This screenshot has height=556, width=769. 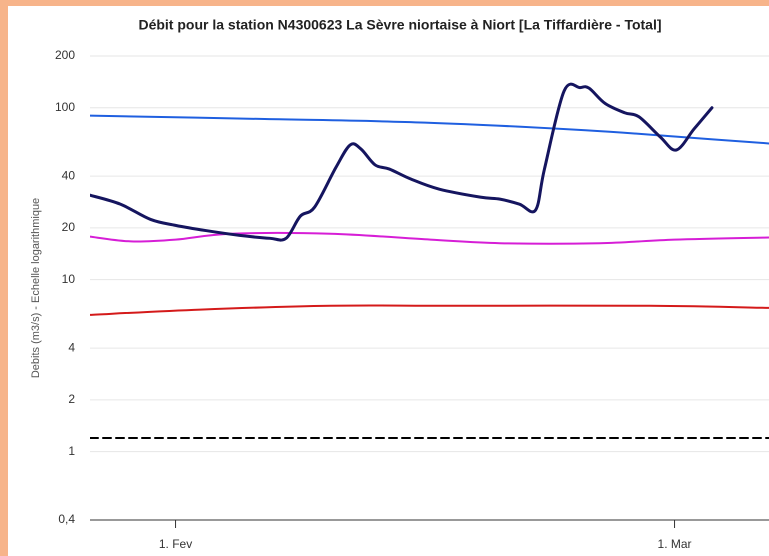 I want to click on y-tick-label: 10, so click(x=69, y=279).